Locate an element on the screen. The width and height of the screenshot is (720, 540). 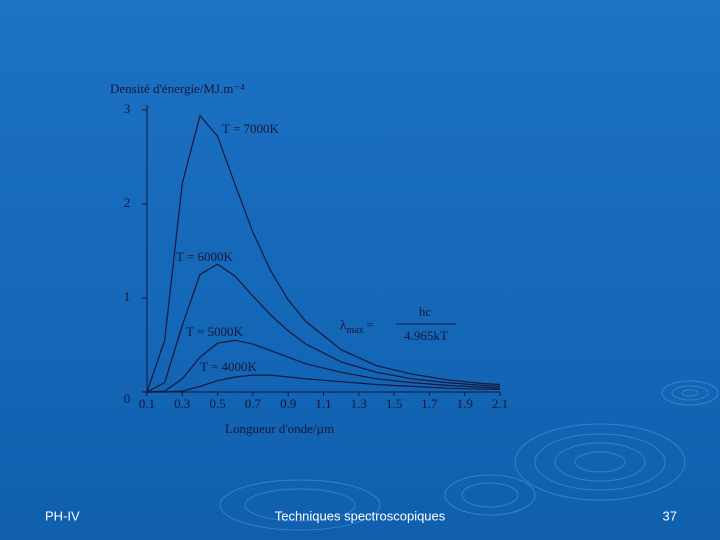
x-tick-label: 1.1 is located at coordinates (323, 403).